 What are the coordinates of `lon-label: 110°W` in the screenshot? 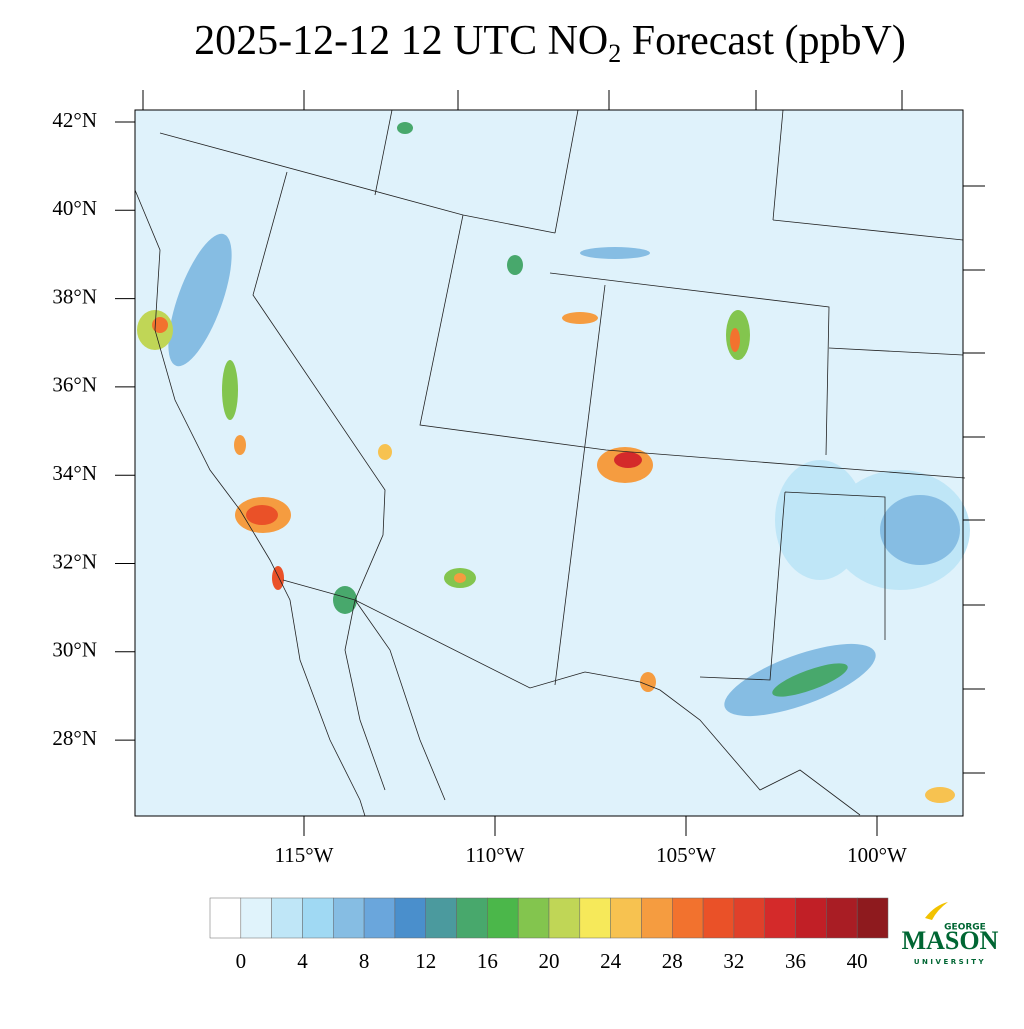 It's located at (495, 855).